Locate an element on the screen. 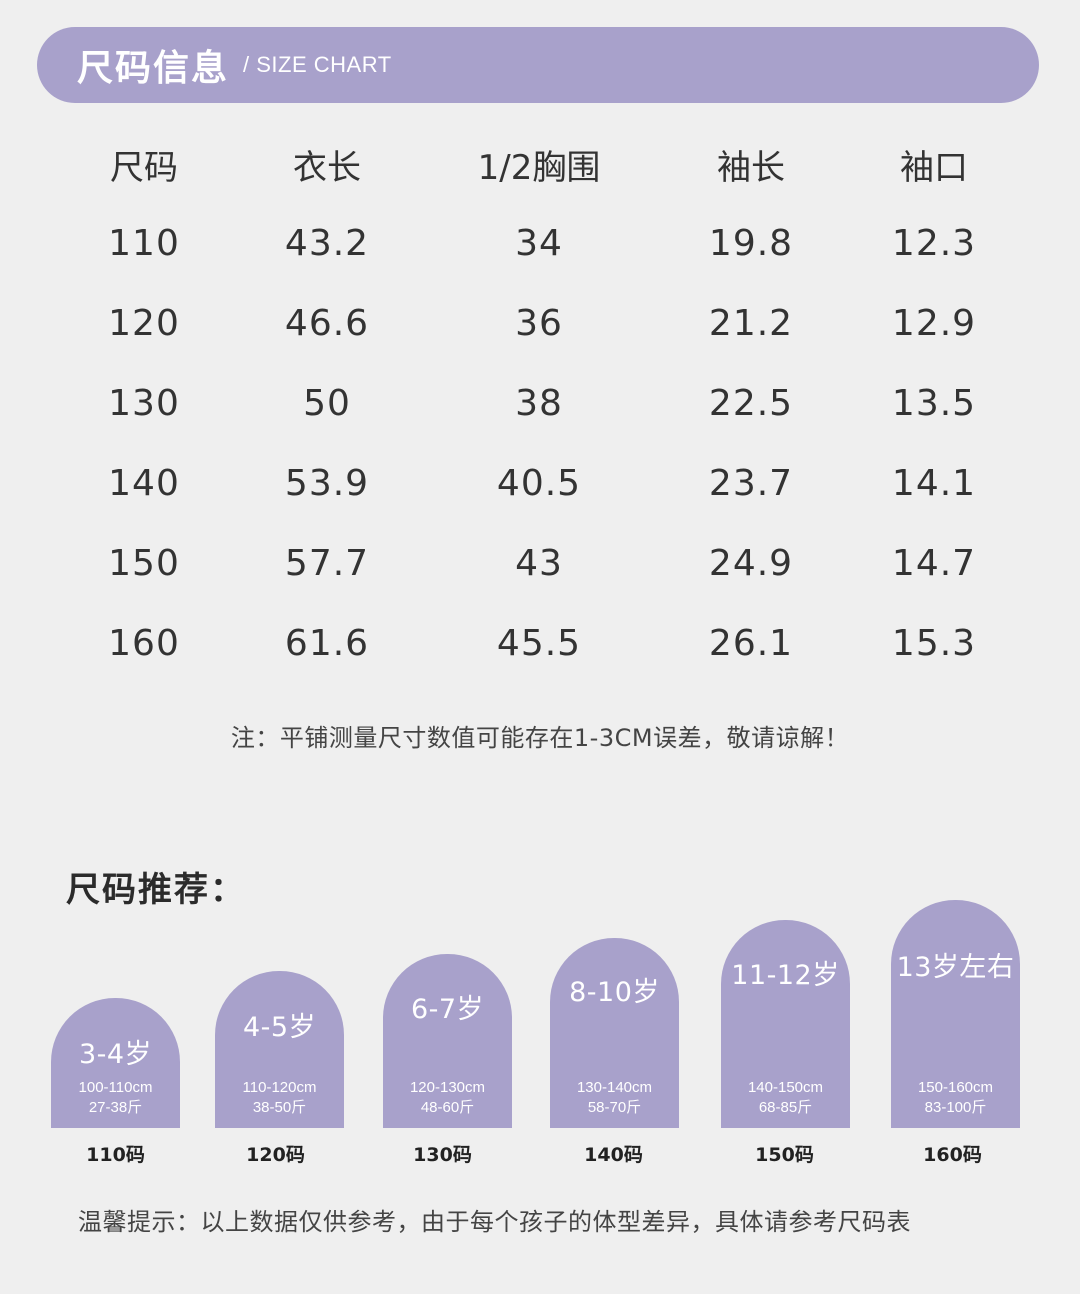  page-title: 尺码信息 is located at coordinates (153, 68).